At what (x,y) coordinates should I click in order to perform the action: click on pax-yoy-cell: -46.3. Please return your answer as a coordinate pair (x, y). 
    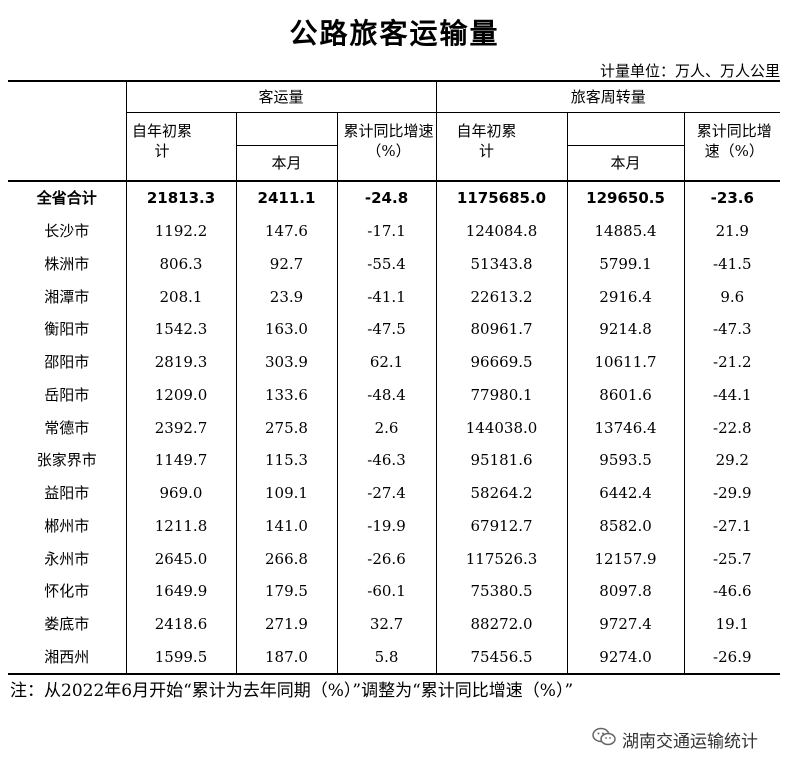
    Looking at the image, I should click on (386, 460).